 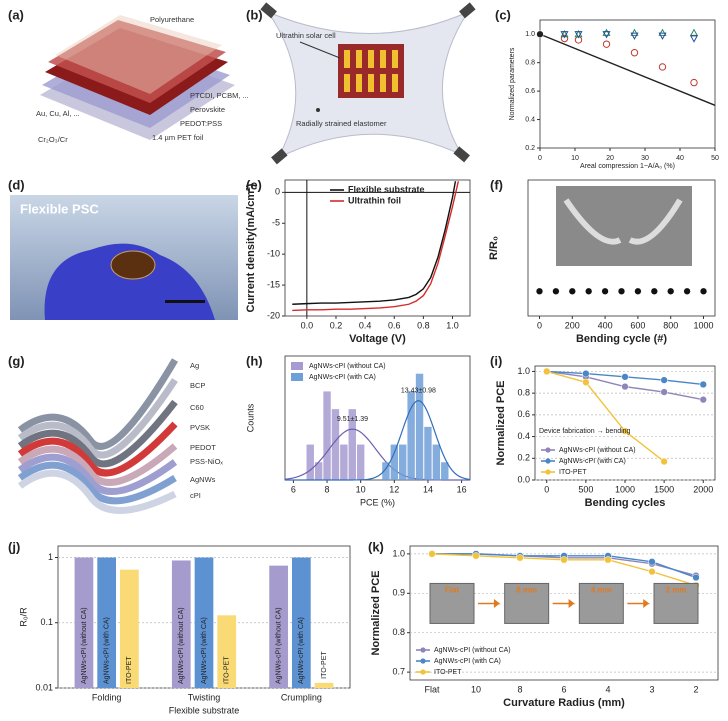 What do you see at coordinates (627, 166) in the screenshot?
I see `x-axis-label: Areal compression 1−A/A₀ (%)` at bounding box center [627, 166].